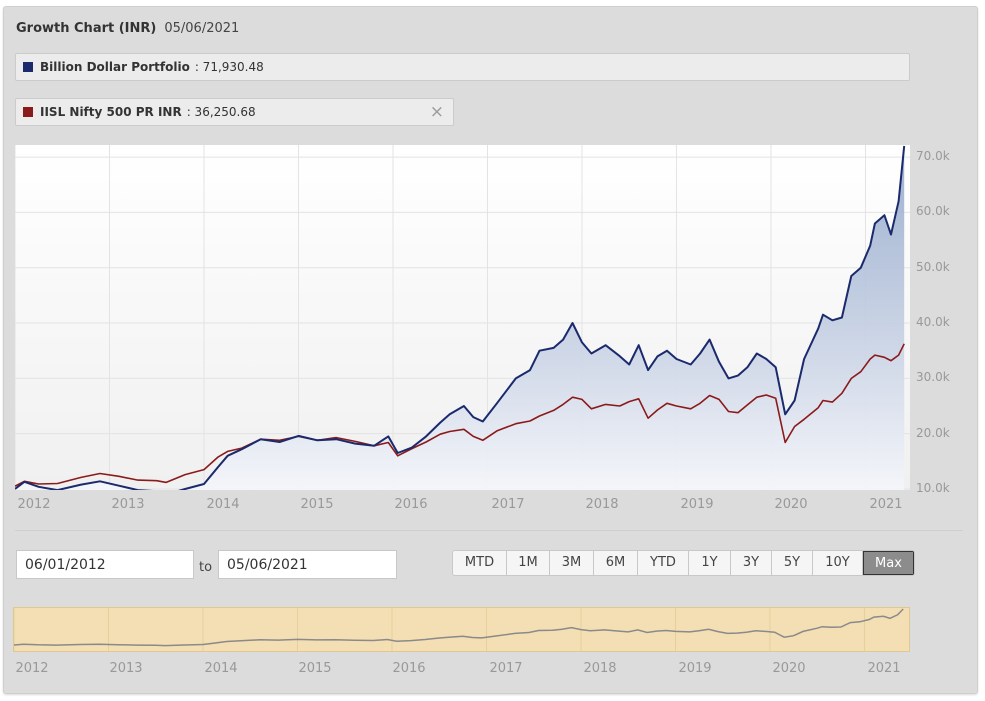  What do you see at coordinates (600, 668) in the screenshot?
I see `navigator-tick-label: 2018` at bounding box center [600, 668].